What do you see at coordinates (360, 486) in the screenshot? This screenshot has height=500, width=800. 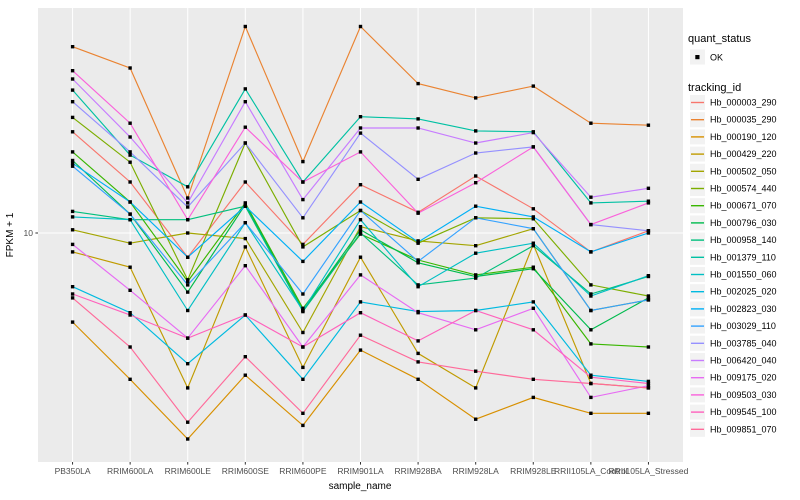 I see `x-axis-title: sample_name` at bounding box center [360, 486].